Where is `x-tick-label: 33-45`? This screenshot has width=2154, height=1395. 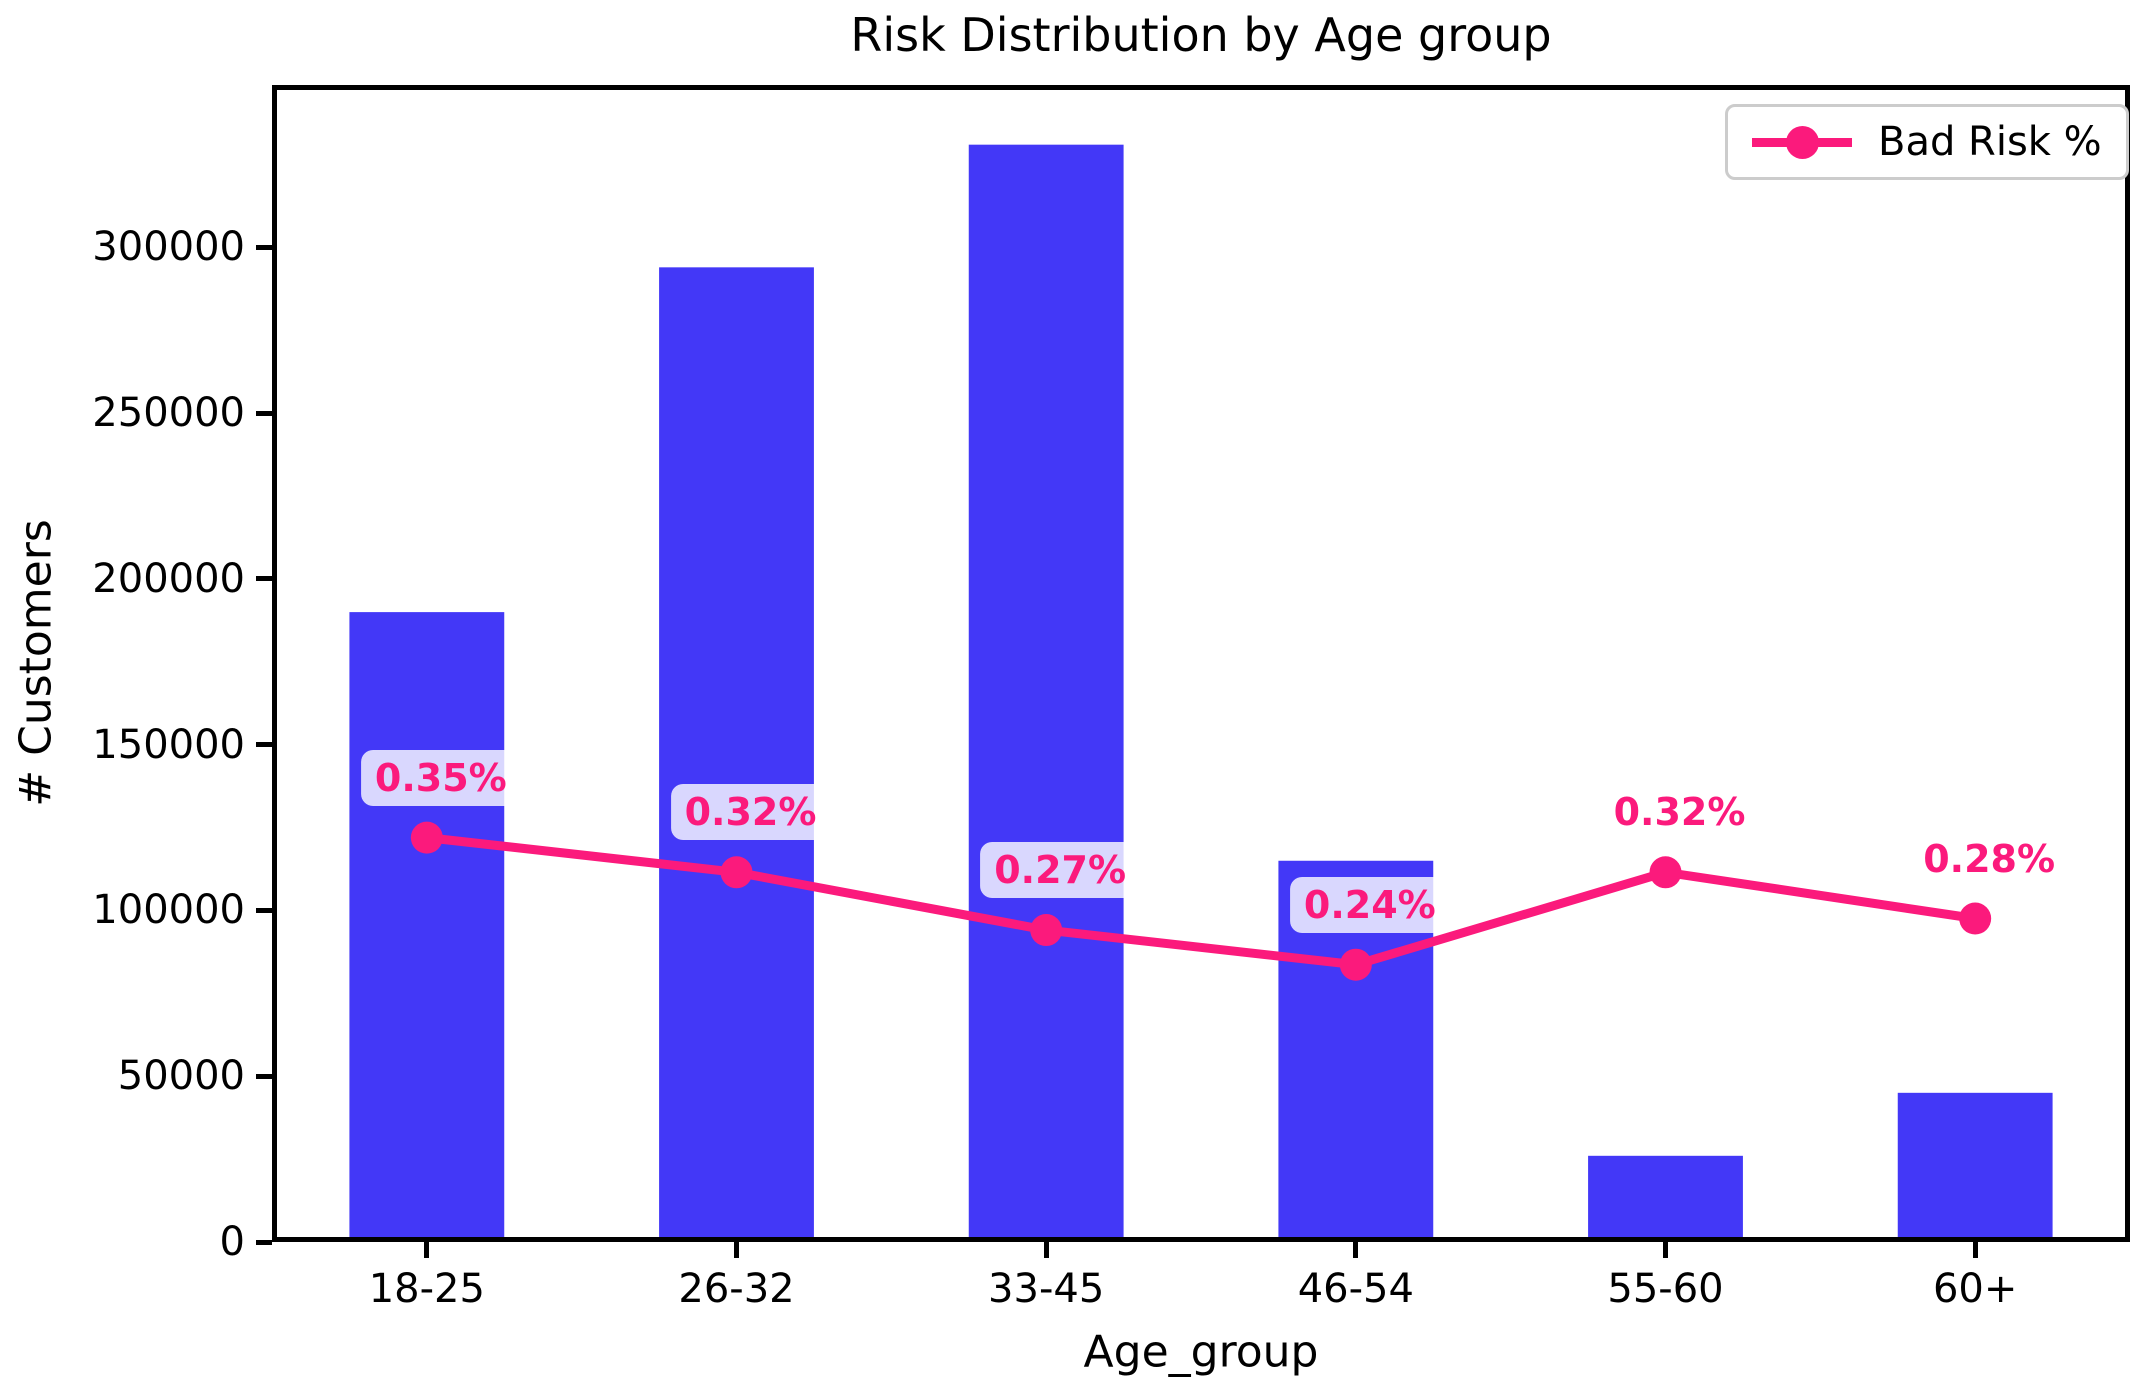
x-tick-label: 33-45 is located at coordinates (1046, 1289).